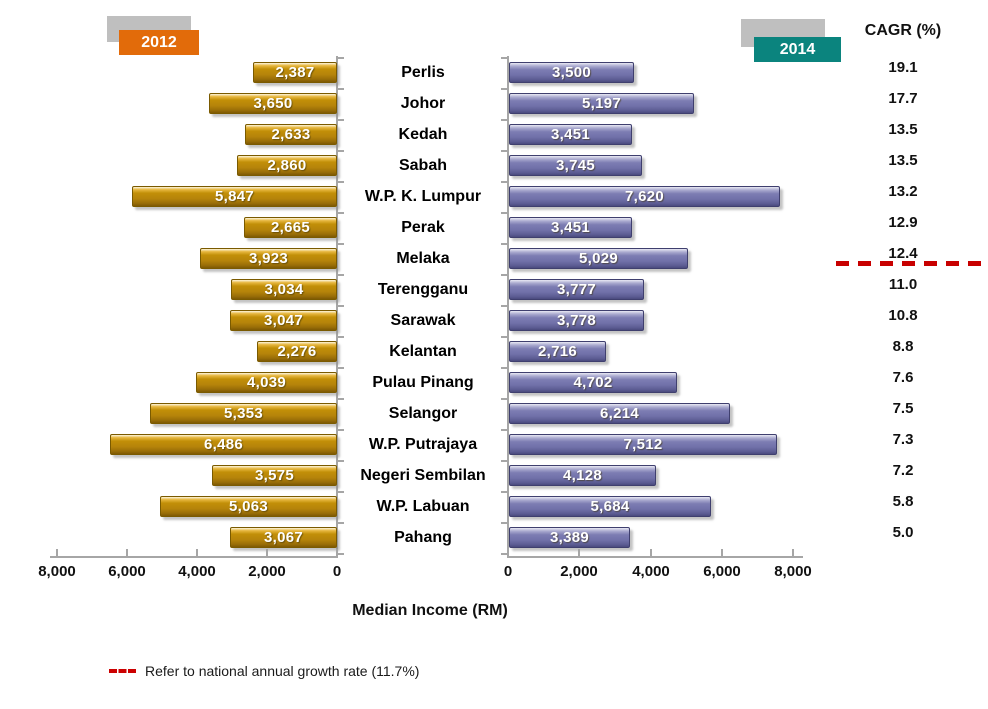  Describe the element at coordinates (903, 30) in the screenshot. I see `cagr-column-header: CAGR (%)` at that location.